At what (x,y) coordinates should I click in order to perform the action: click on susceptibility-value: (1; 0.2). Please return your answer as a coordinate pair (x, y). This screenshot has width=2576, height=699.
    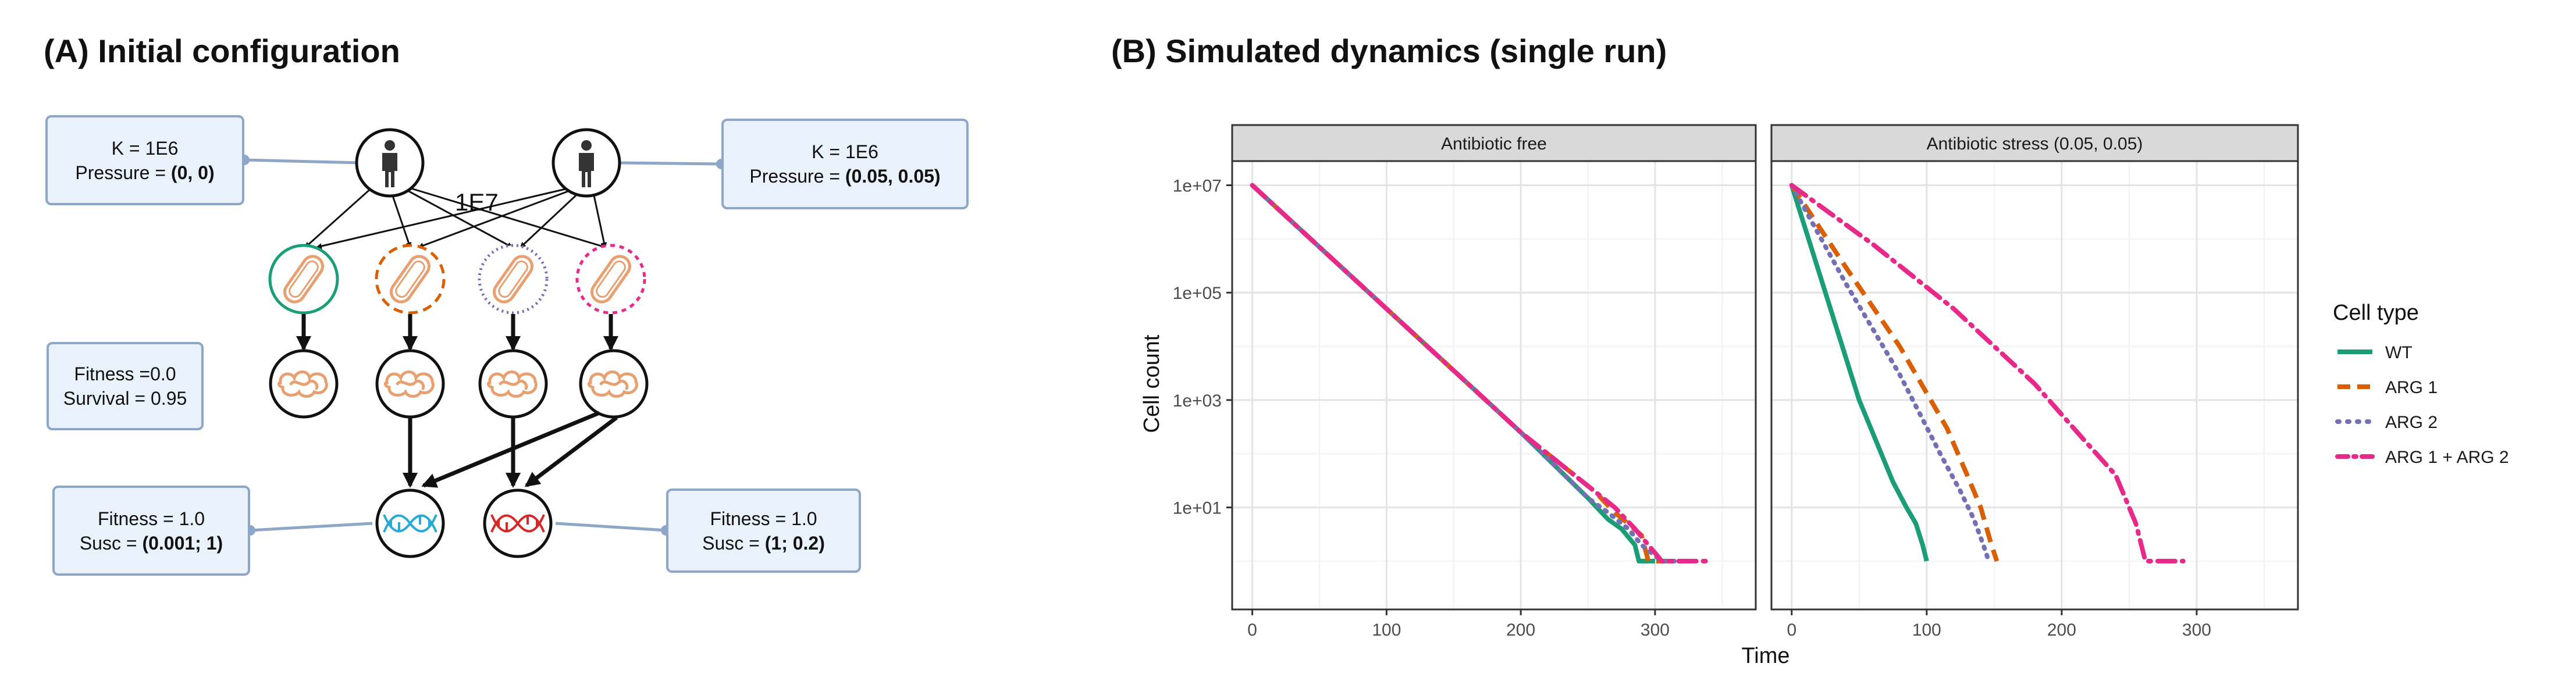
    Looking at the image, I should click on (794, 543).